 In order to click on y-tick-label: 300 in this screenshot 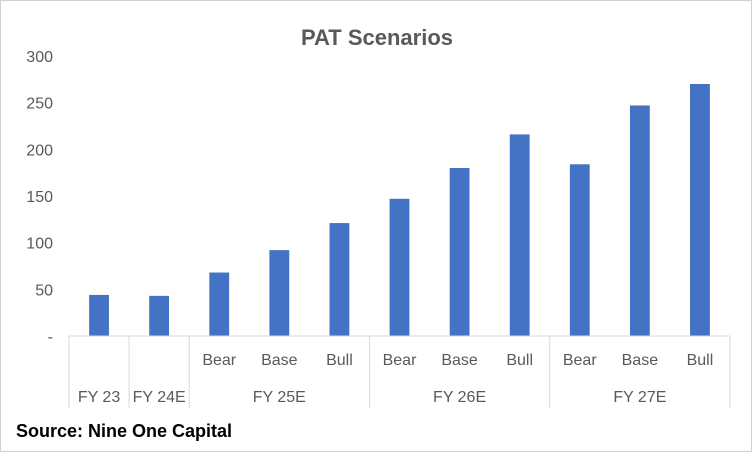, I will do `click(39, 57)`.